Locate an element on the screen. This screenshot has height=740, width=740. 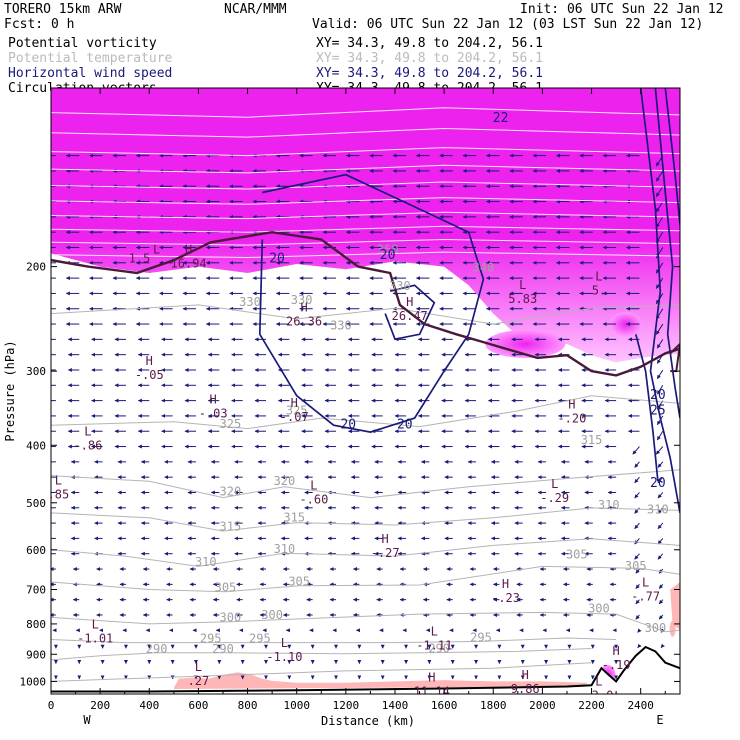
theta-label: 325 is located at coordinates (231, 424).